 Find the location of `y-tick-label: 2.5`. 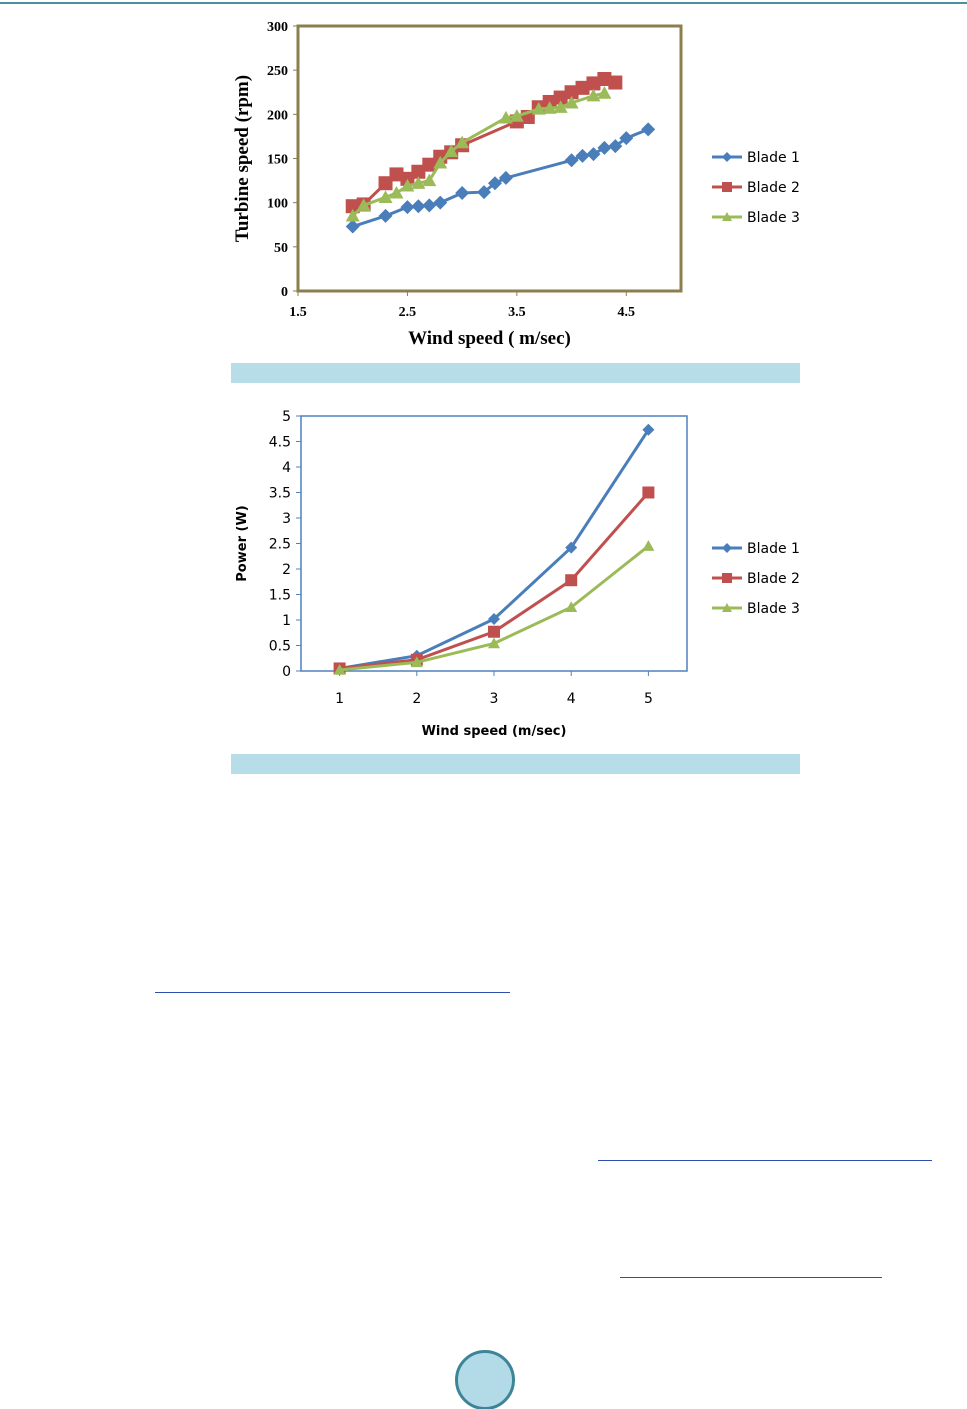

y-tick-label: 2.5 is located at coordinates (280, 545).